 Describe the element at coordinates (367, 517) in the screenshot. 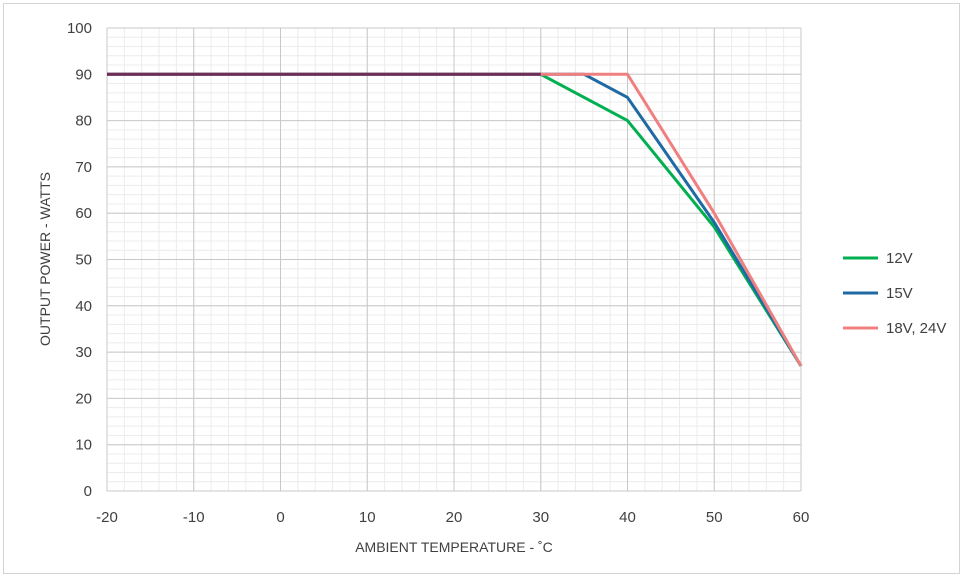

I see `x-tick-label: 10` at that location.